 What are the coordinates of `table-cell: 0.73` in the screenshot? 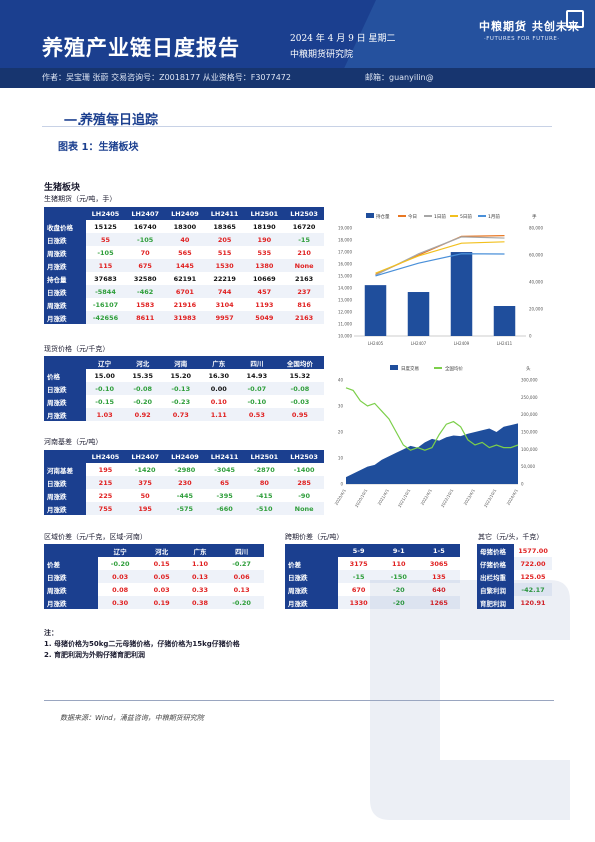 It's located at (180, 414).